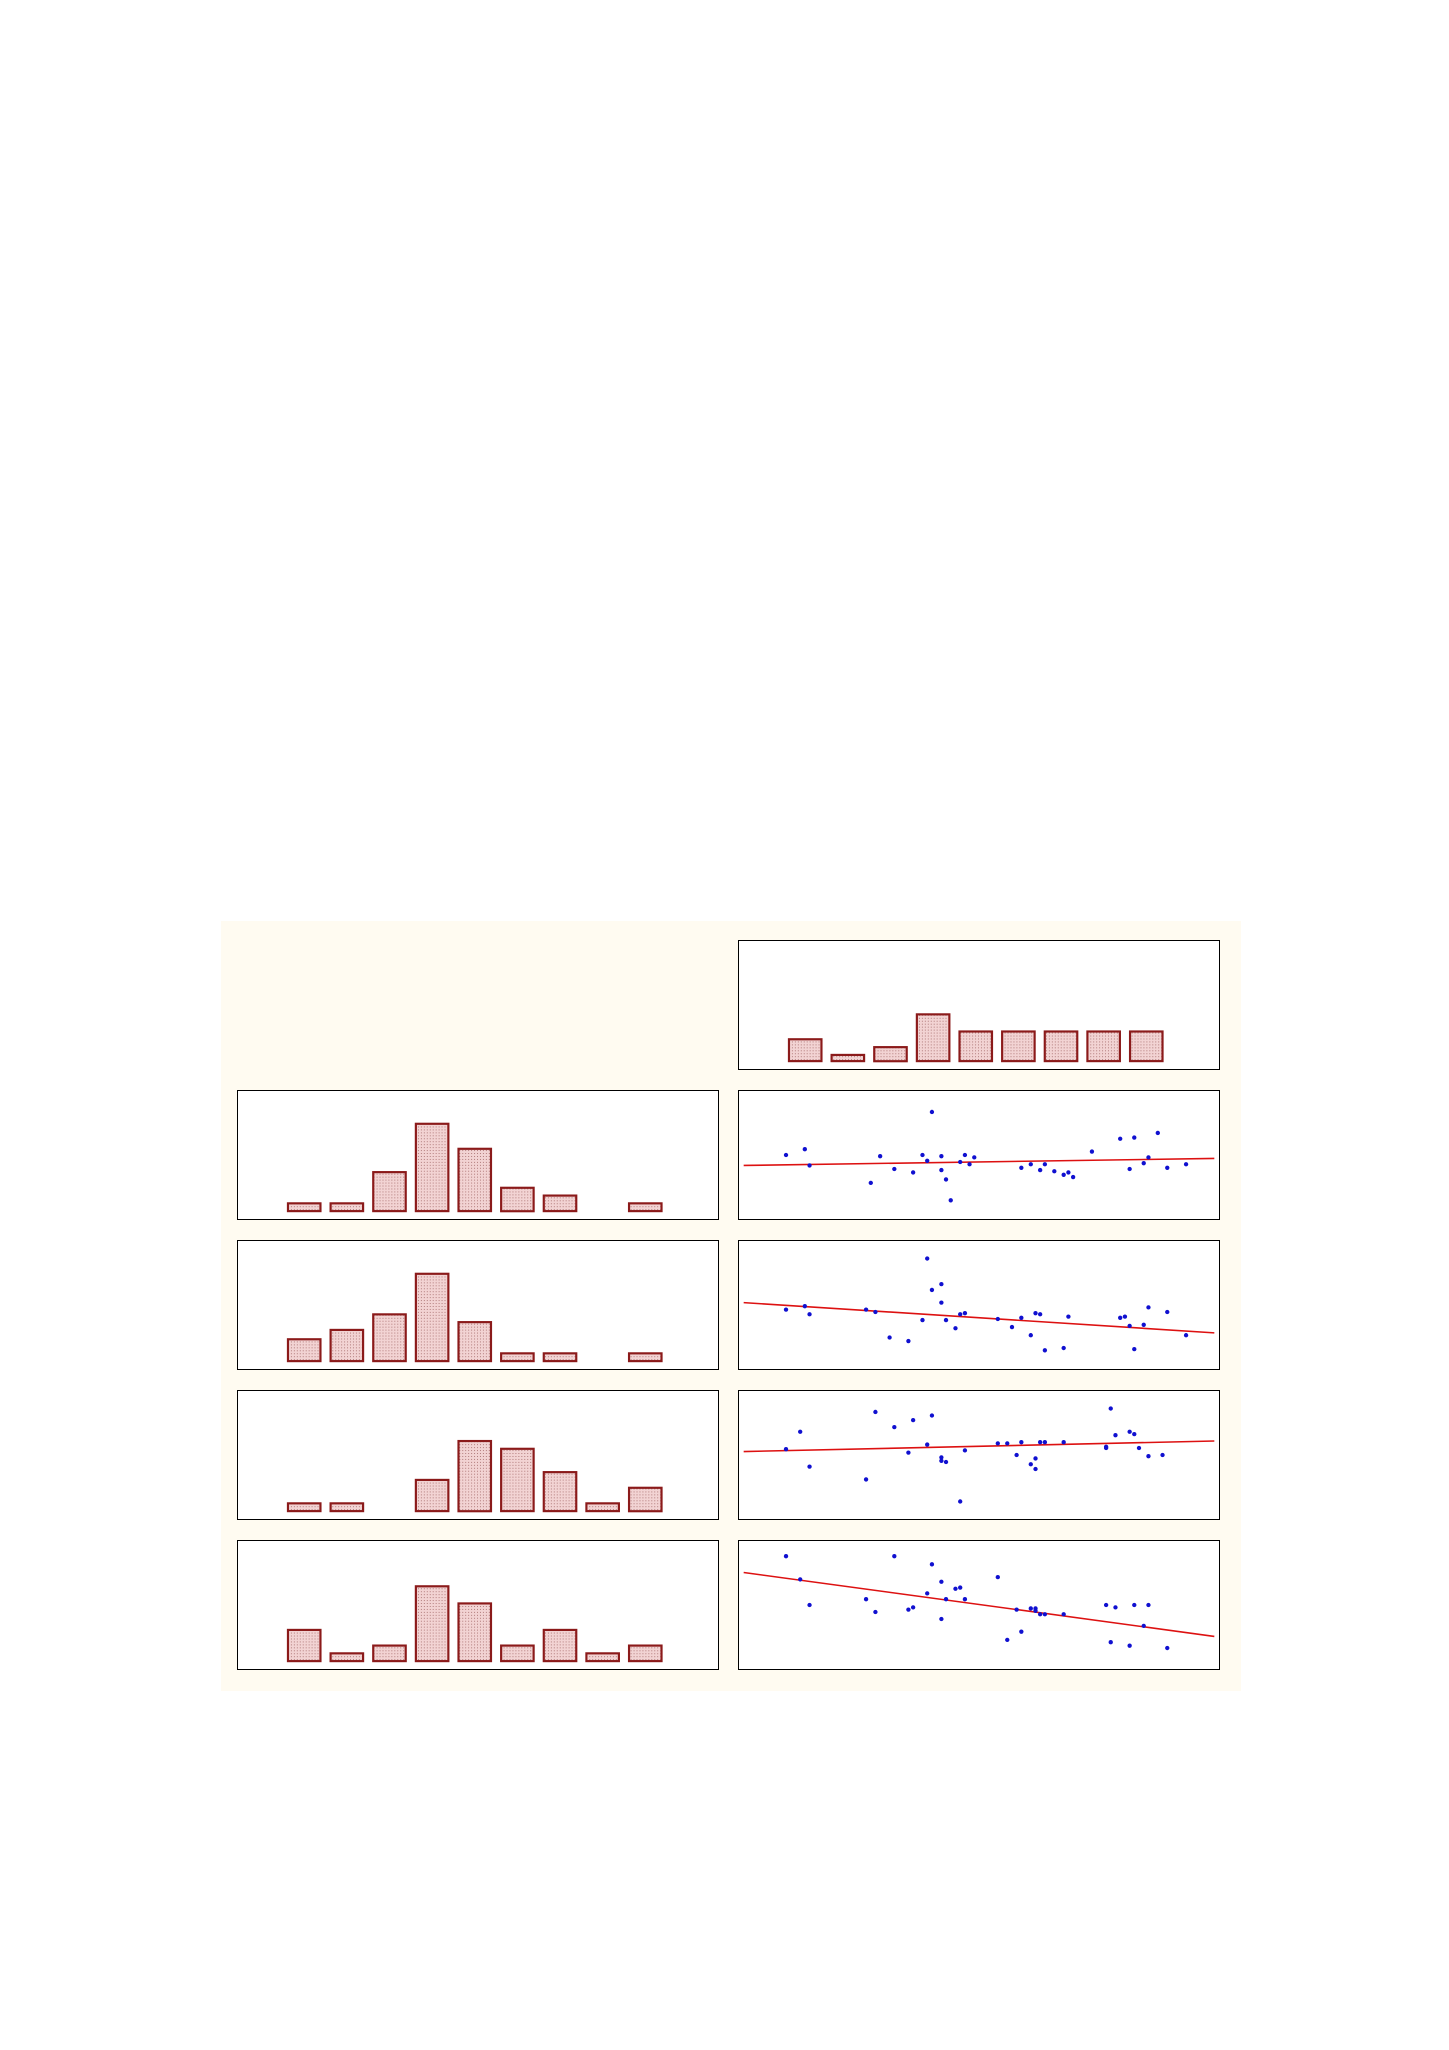 The width and height of the screenshot is (1449, 2050). I want to click on row1-scatter-panel, so click(979, 1155).